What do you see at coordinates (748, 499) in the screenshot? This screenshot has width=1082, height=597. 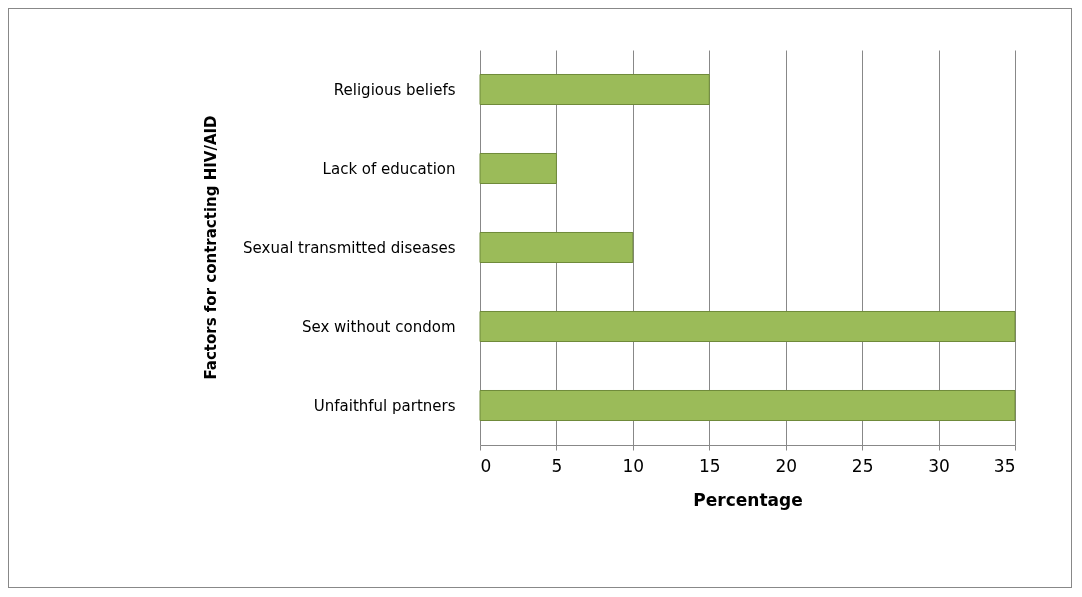 I see `x-axis-title: Percentage` at bounding box center [748, 499].